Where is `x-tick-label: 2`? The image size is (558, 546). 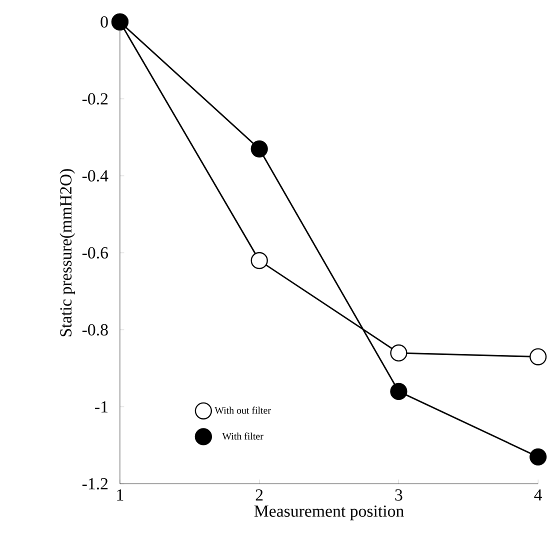
x-tick-label: 2 is located at coordinates (259, 495).